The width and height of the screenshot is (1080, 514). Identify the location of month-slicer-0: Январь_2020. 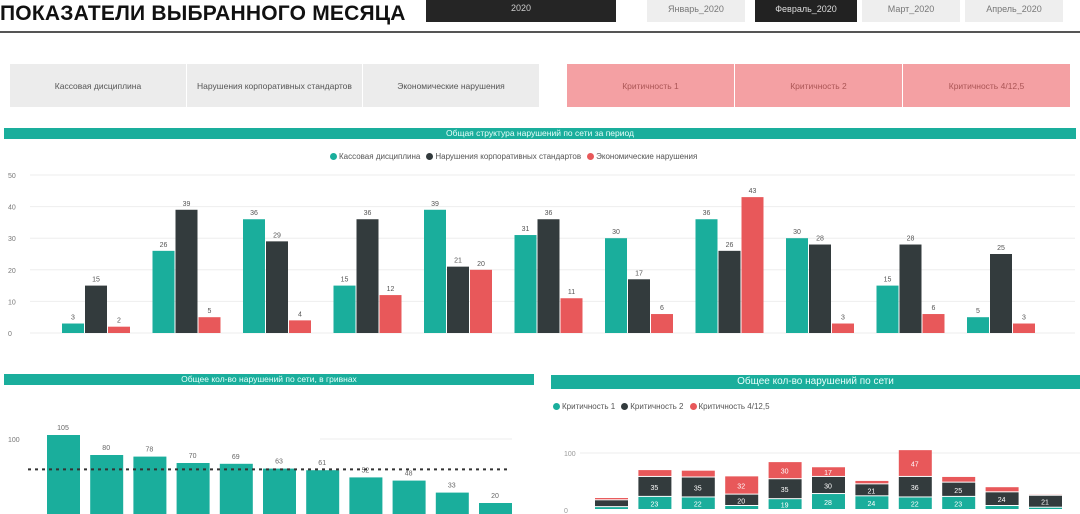
(696, 11).